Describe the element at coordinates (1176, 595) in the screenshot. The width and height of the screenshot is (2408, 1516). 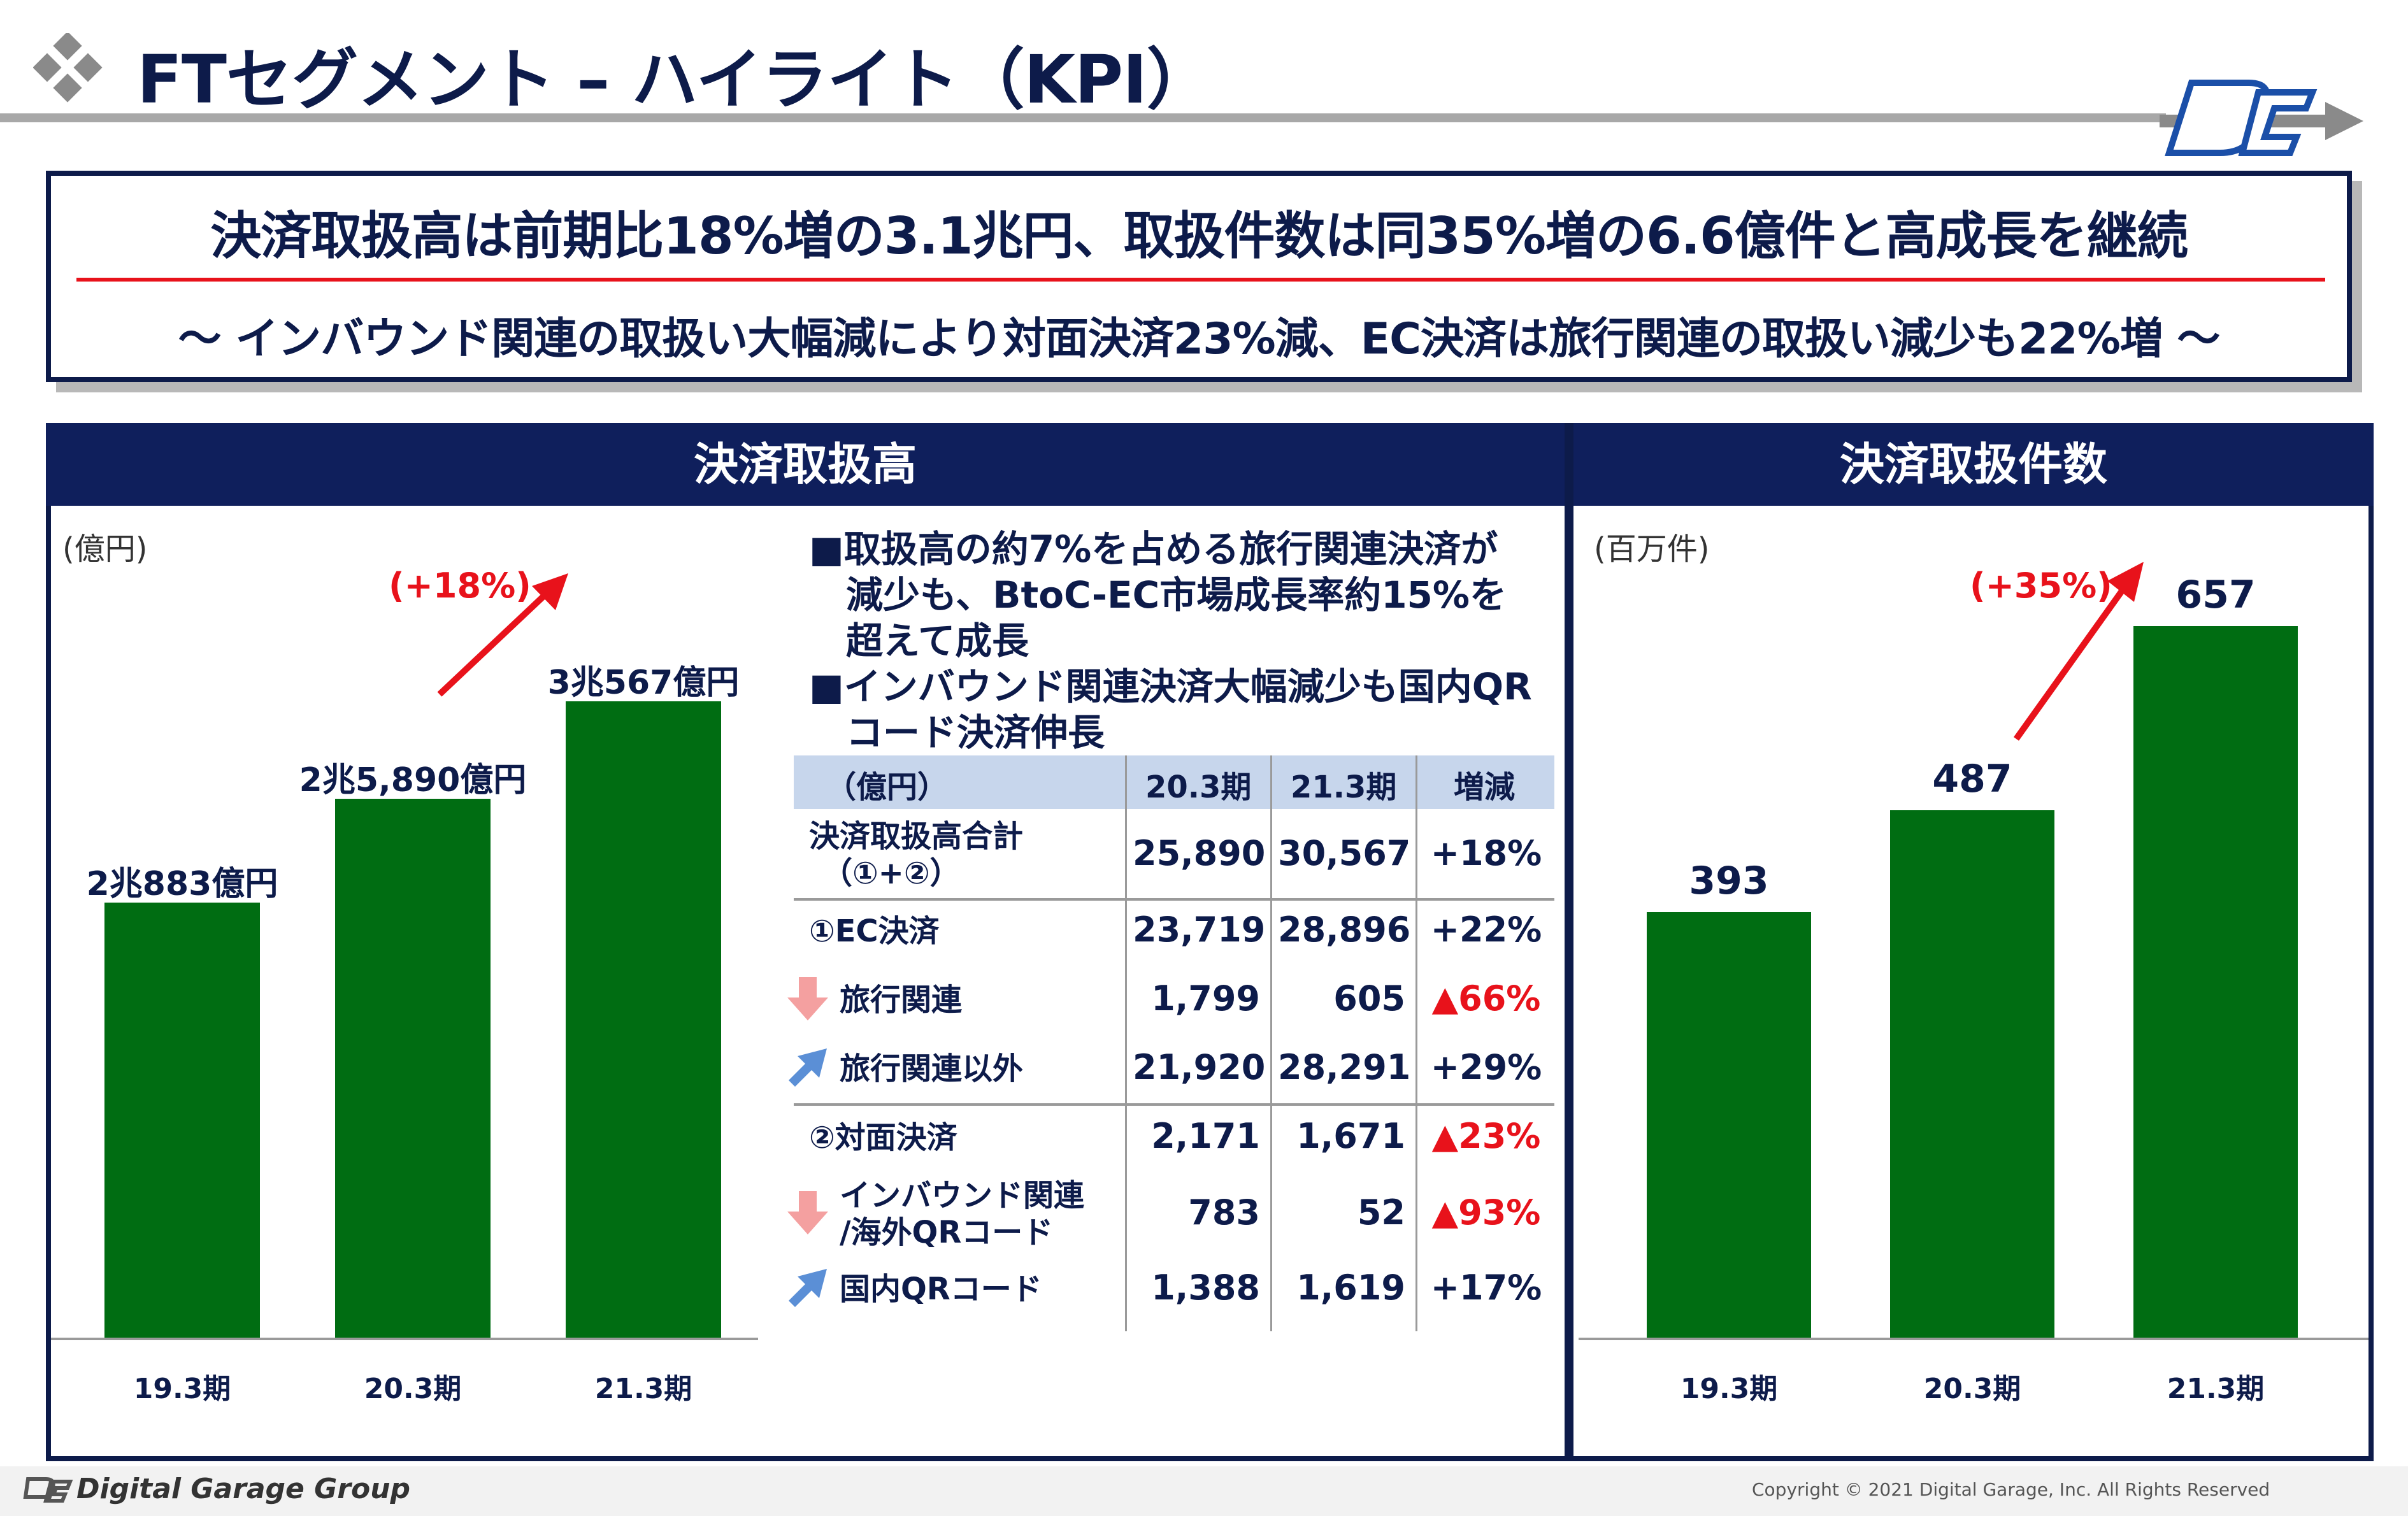
I see `note-line: 減少も、BtoC-EC市場成長率約15%を` at that location.